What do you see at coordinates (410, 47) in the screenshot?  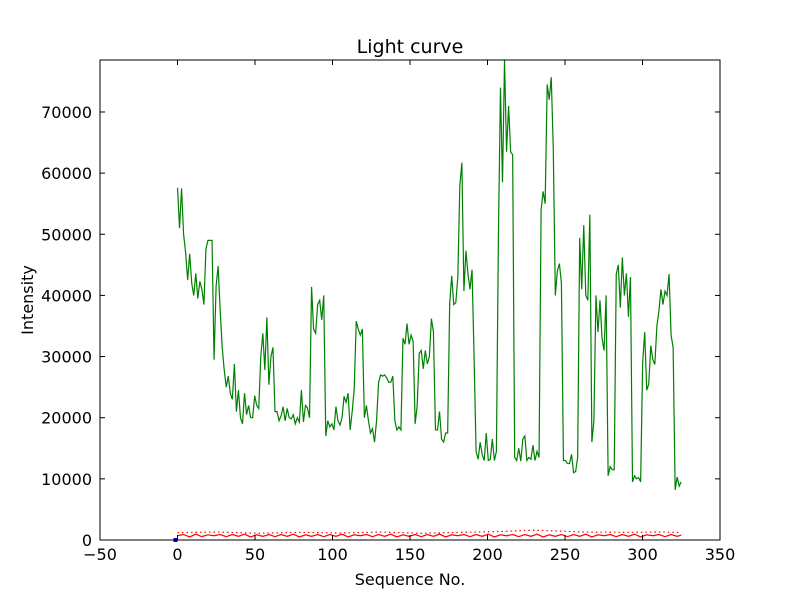 I see `chart-title: Light curve` at bounding box center [410, 47].